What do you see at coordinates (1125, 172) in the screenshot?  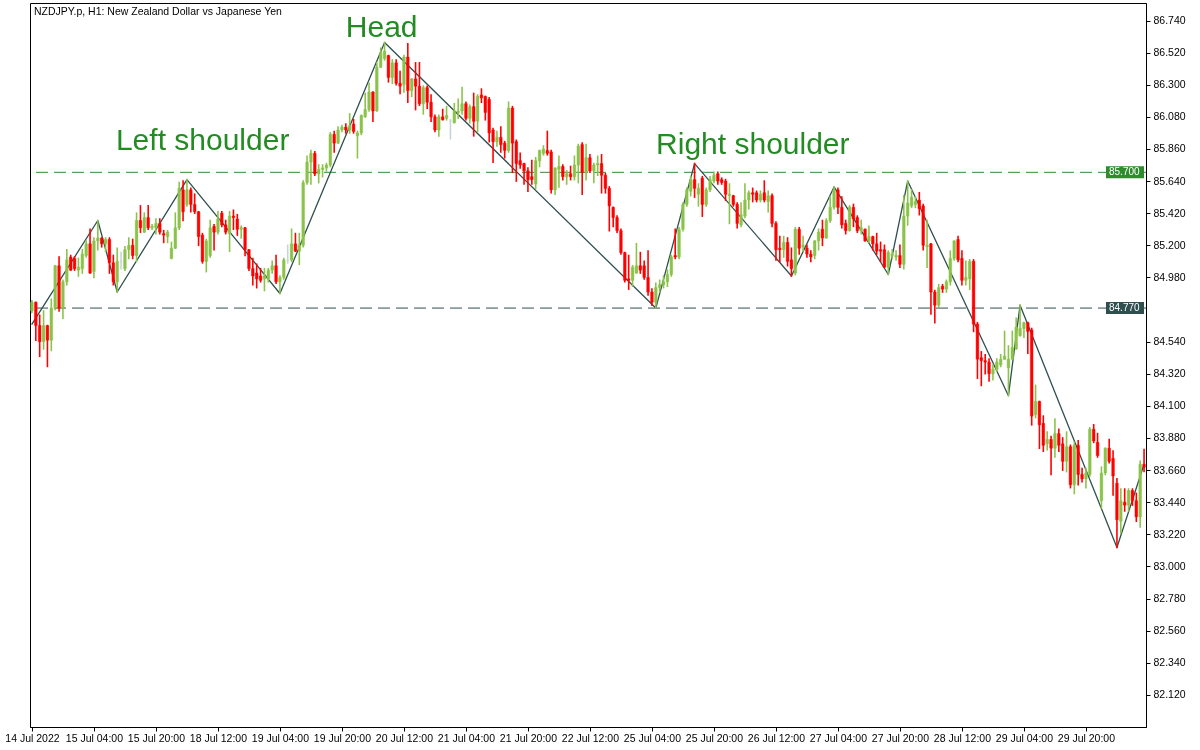 I see `ref-line-label: 85.700` at bounding box center [1125, 172].